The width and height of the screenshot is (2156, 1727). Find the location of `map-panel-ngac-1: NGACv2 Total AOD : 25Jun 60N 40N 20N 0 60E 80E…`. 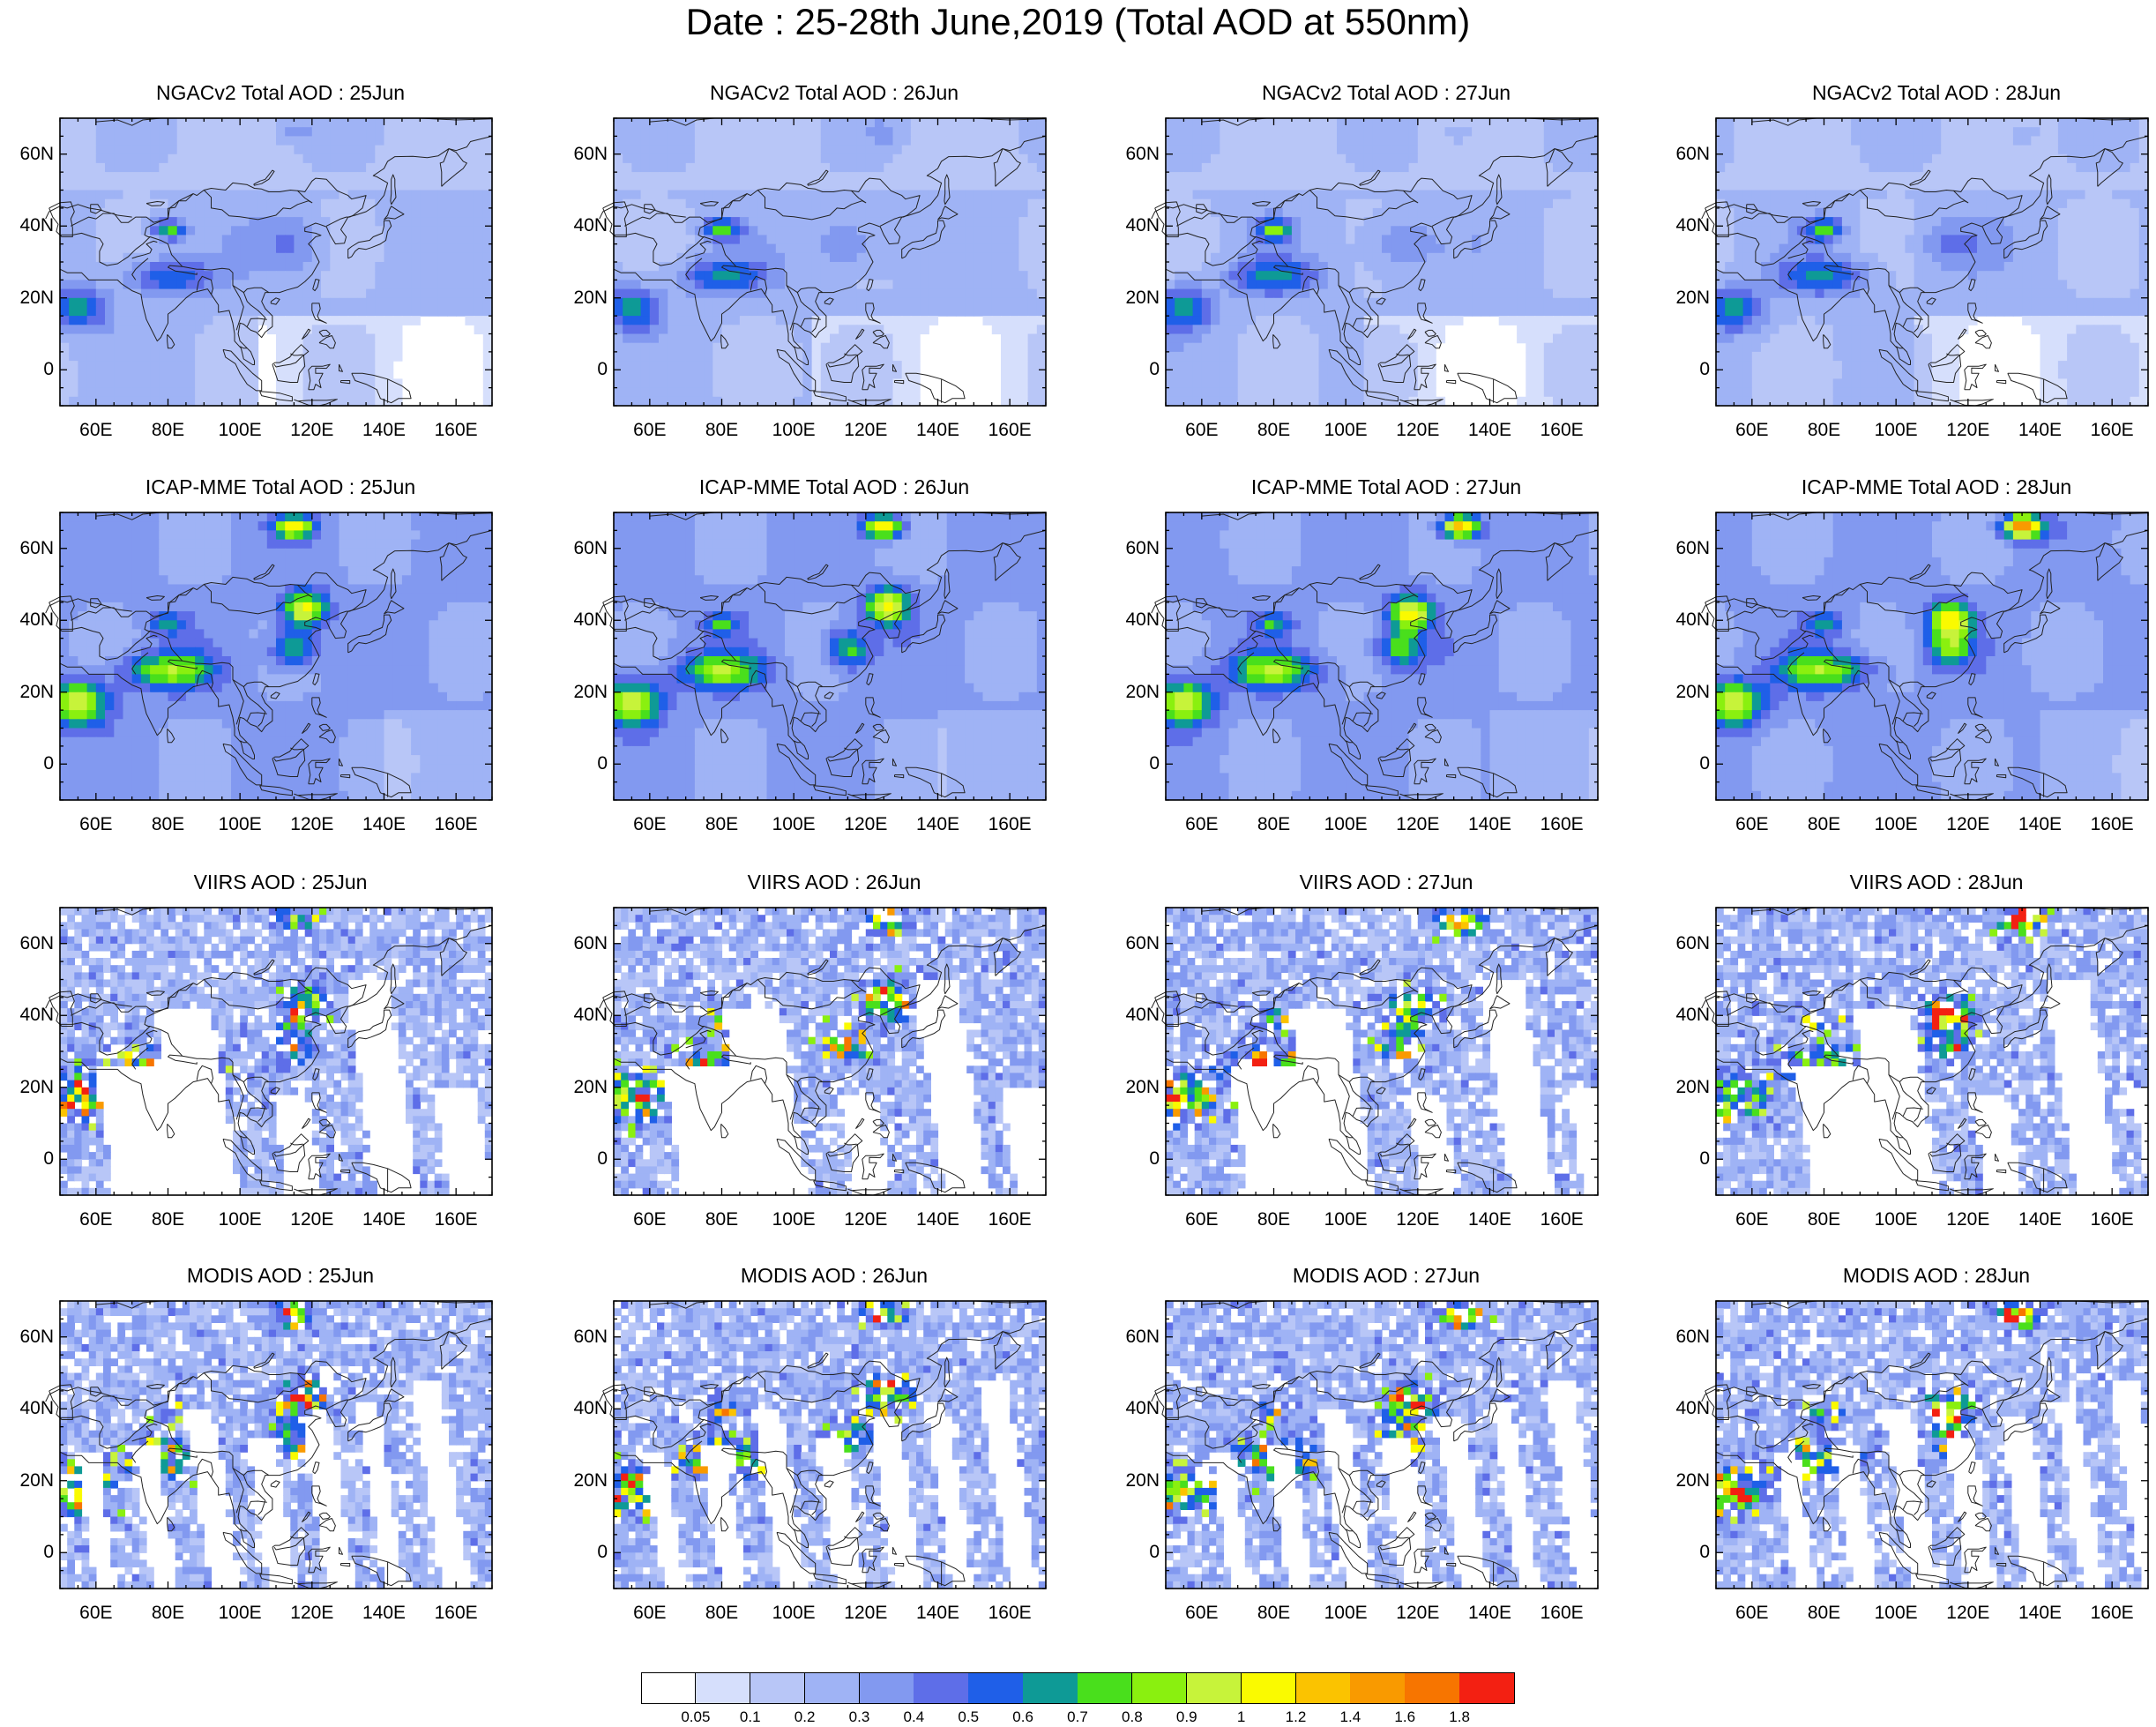

map-panel-ngac-1: NGACv2 Total AOD : 25Jun 60N 40N 20N 0 60E 80E… is located at coordinates (280, 278).